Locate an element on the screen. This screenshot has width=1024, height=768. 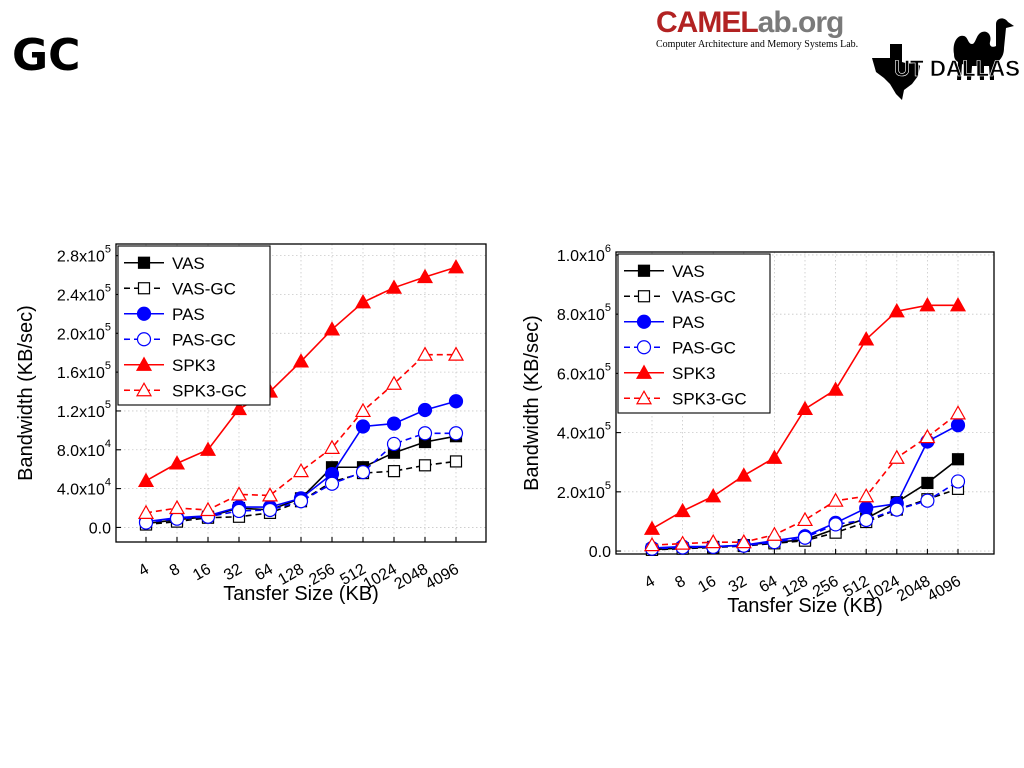
y-tick-label: 6.0x10⁵ is located at coordinates (584, 372).